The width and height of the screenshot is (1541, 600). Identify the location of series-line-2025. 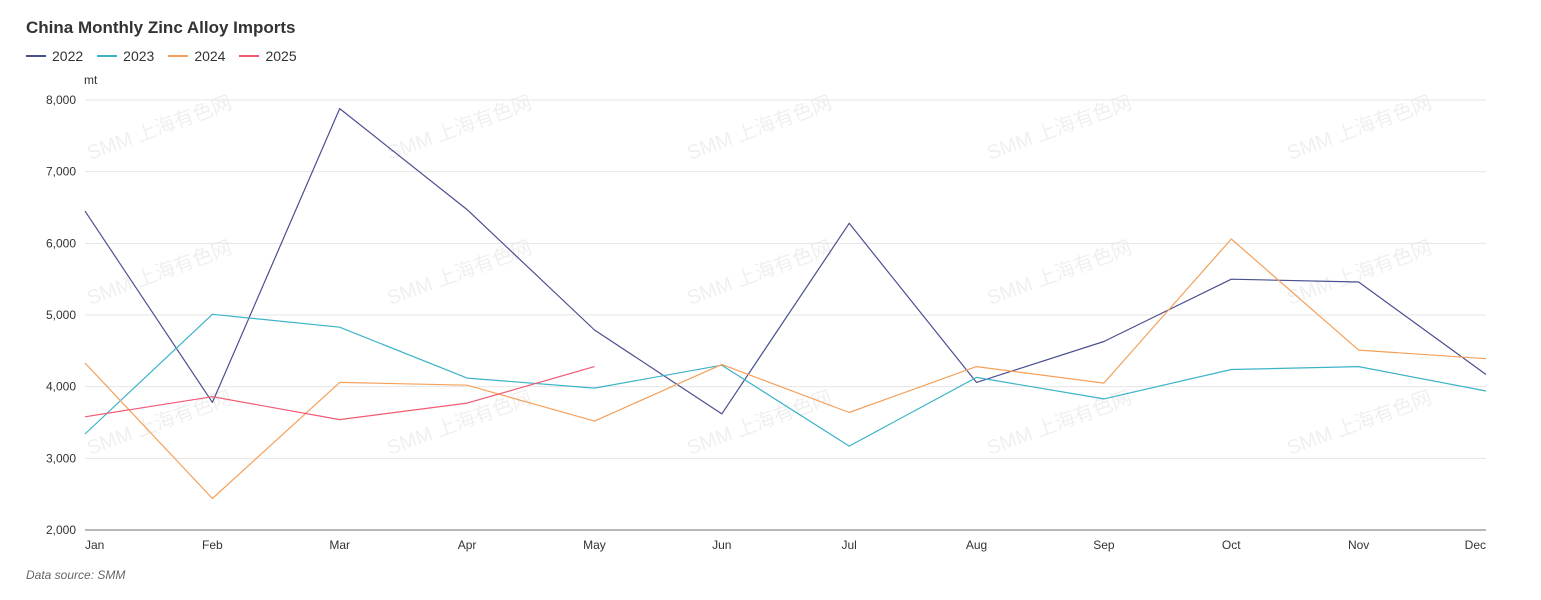
(339, 393).